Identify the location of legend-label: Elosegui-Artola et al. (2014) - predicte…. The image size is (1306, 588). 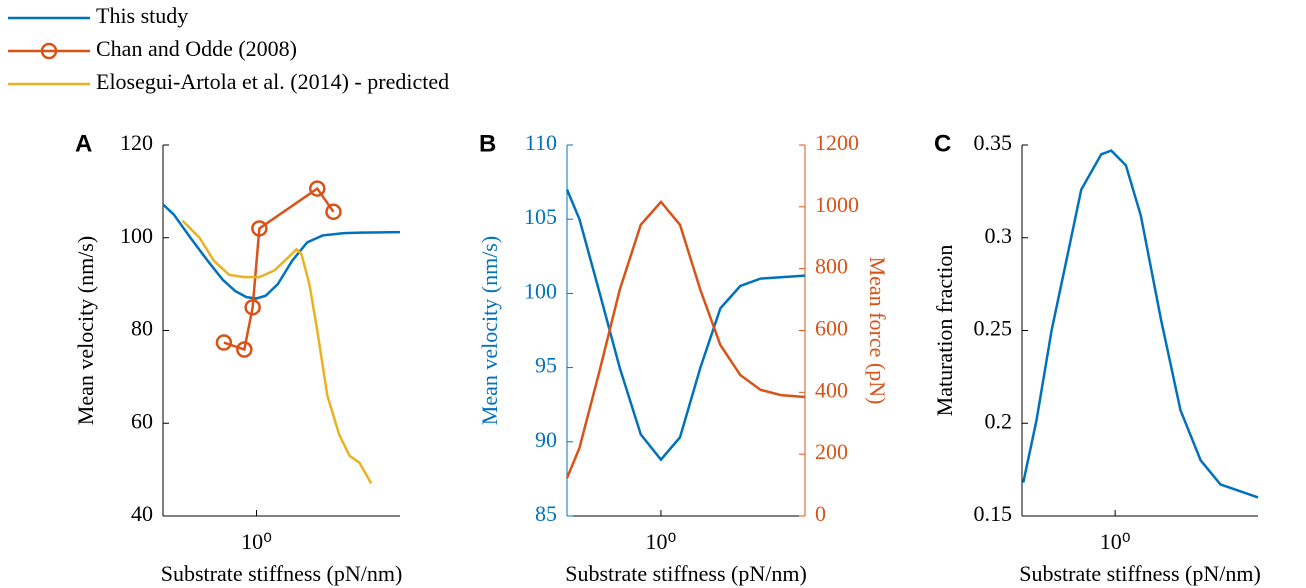
(272, 81).